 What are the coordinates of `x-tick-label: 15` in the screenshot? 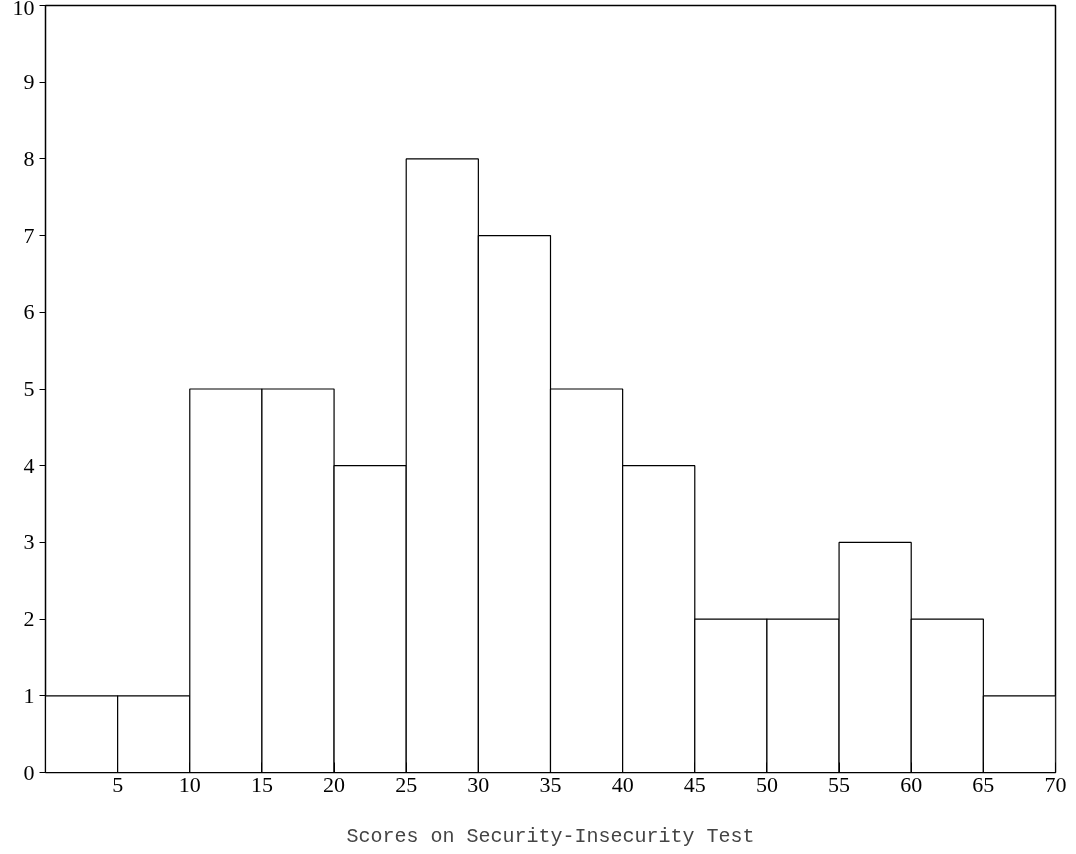 It's located at (261, 784).